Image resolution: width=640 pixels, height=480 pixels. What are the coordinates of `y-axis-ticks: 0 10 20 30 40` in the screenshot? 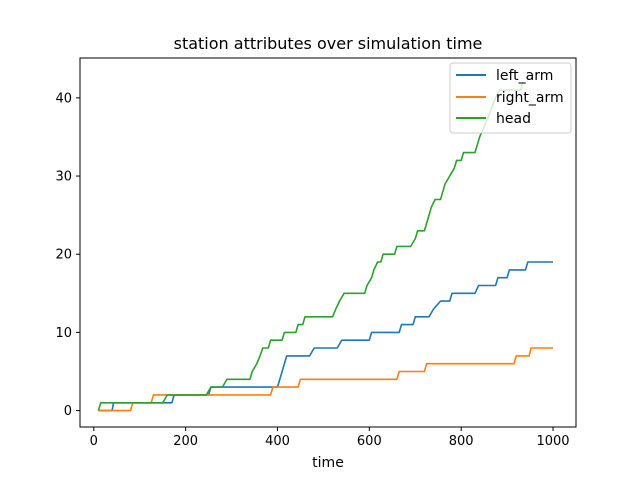 It's located at (67, 255).